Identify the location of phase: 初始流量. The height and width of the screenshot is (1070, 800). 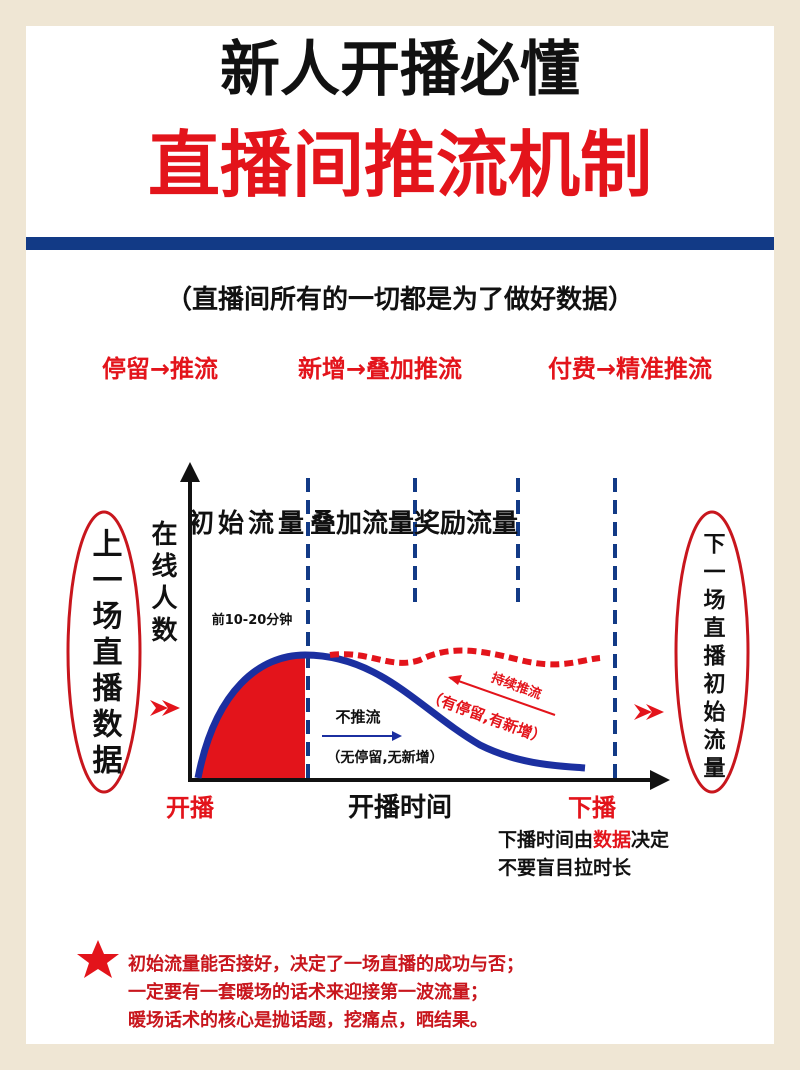
(248, 524).